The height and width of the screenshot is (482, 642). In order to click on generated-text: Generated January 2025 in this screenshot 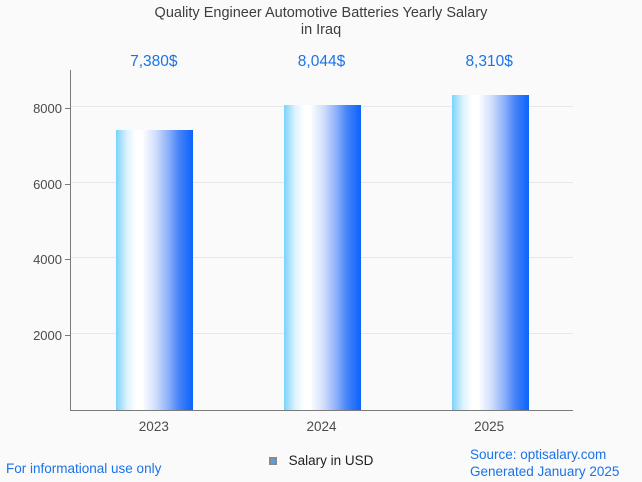, I will do `click(545, 471)`.